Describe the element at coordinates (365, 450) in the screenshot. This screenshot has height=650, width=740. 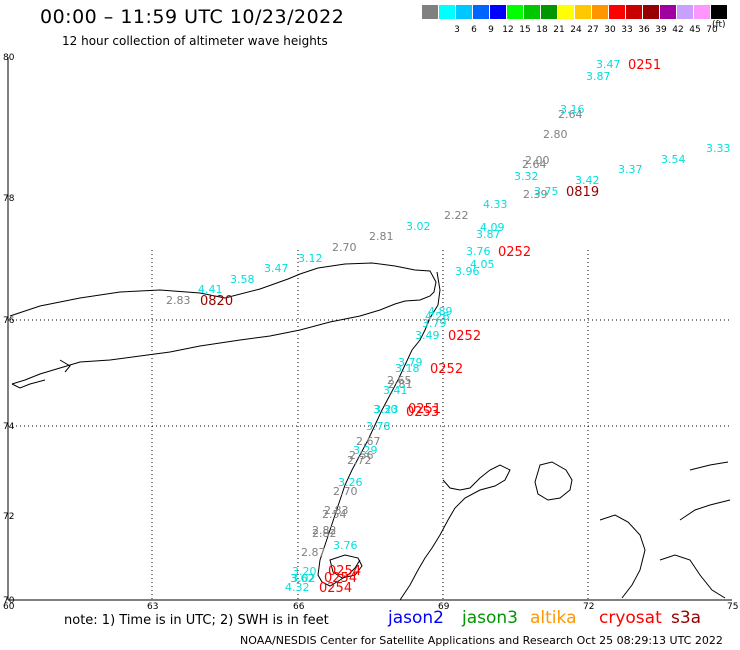
I see `wave-height-value: 3.29` at that location.